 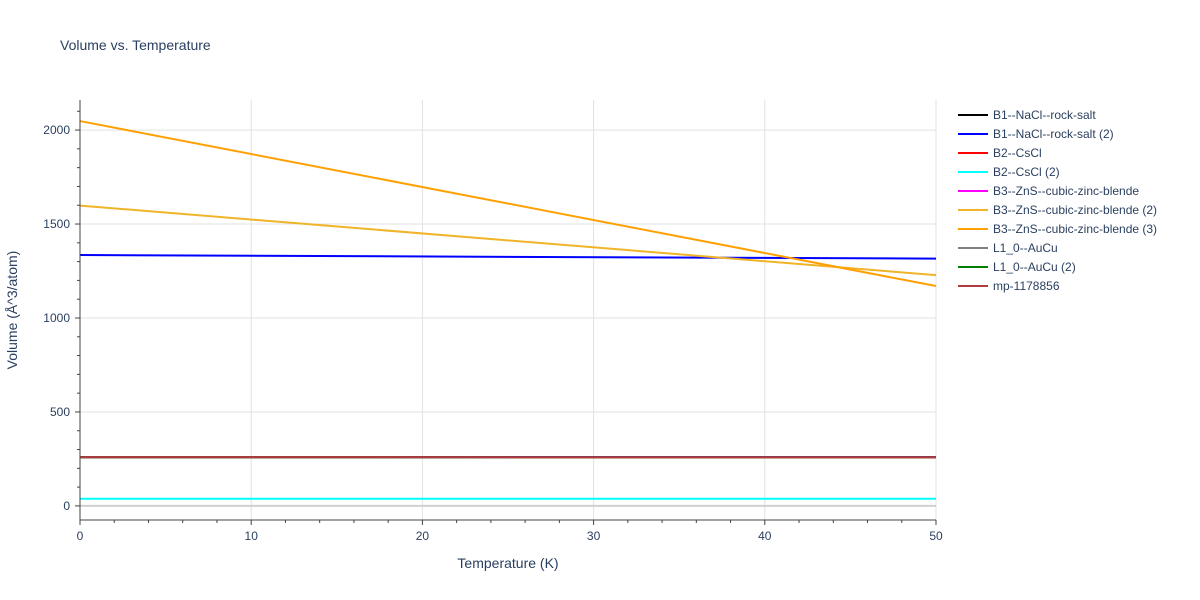 What do you see at coordinates (594, 536) in the screenshot?
I see `x-tick-label: 30` at bounding box center [594, 536].